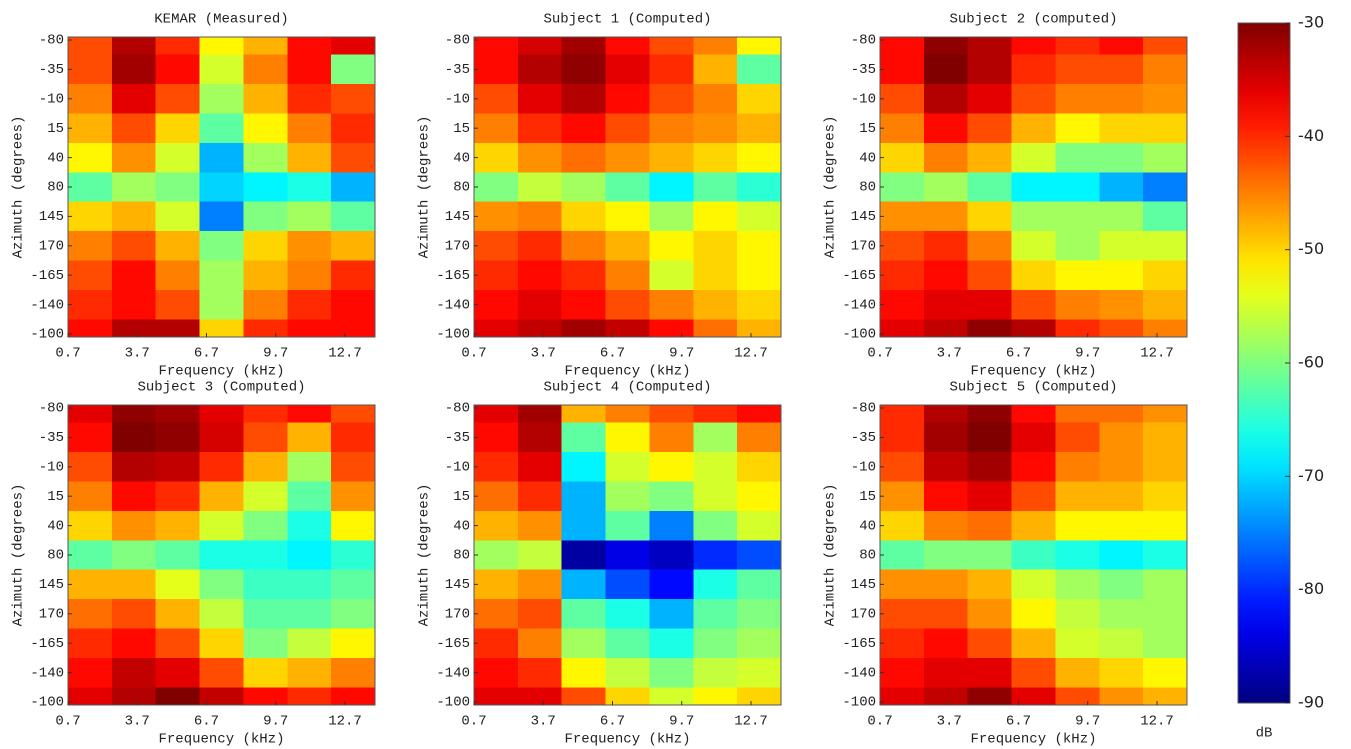 The image size is (1351, 749). What do you see at coordinates (67, 722) in the screenshot?
I see `x-tick-label: 0.7` at bounding box center [67, 722].